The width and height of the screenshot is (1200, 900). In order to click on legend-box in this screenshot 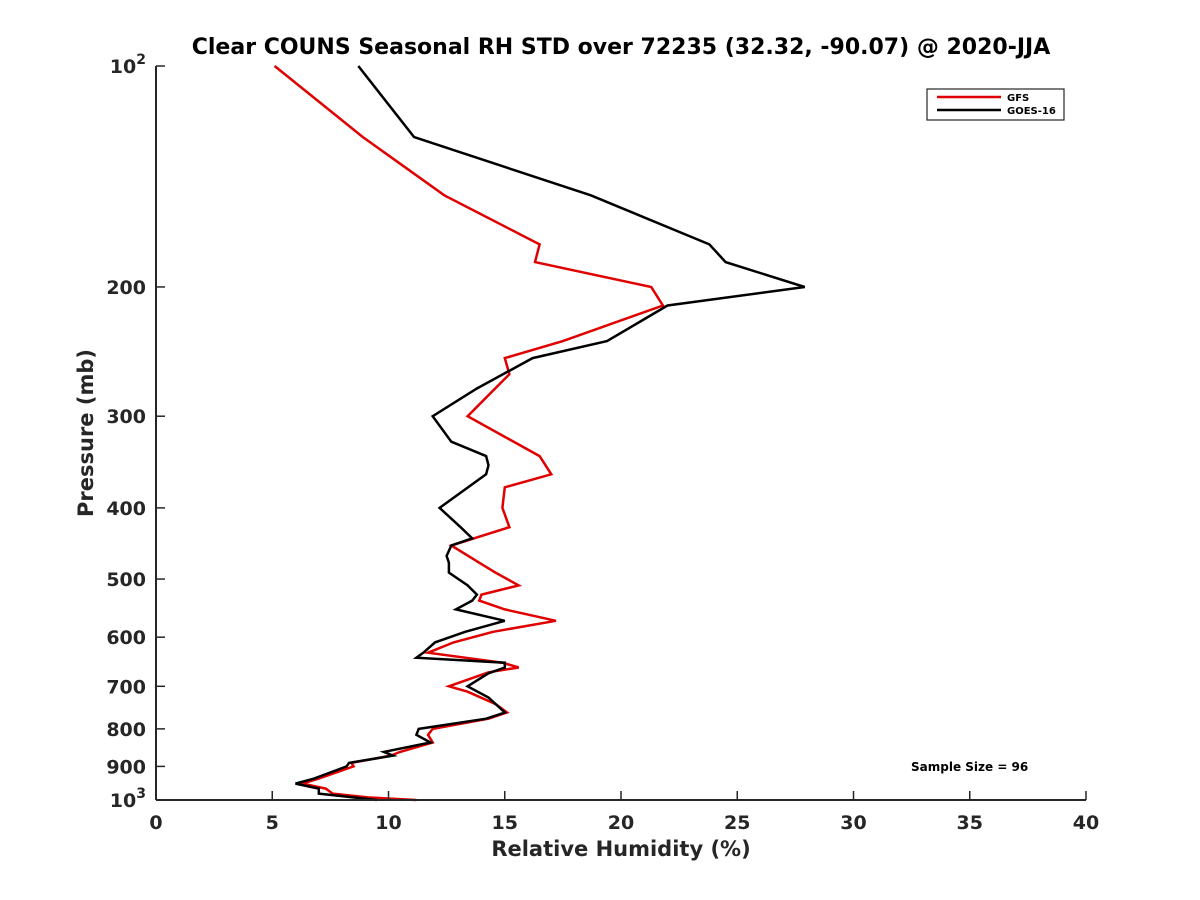, I will do `click(995, 104)`.